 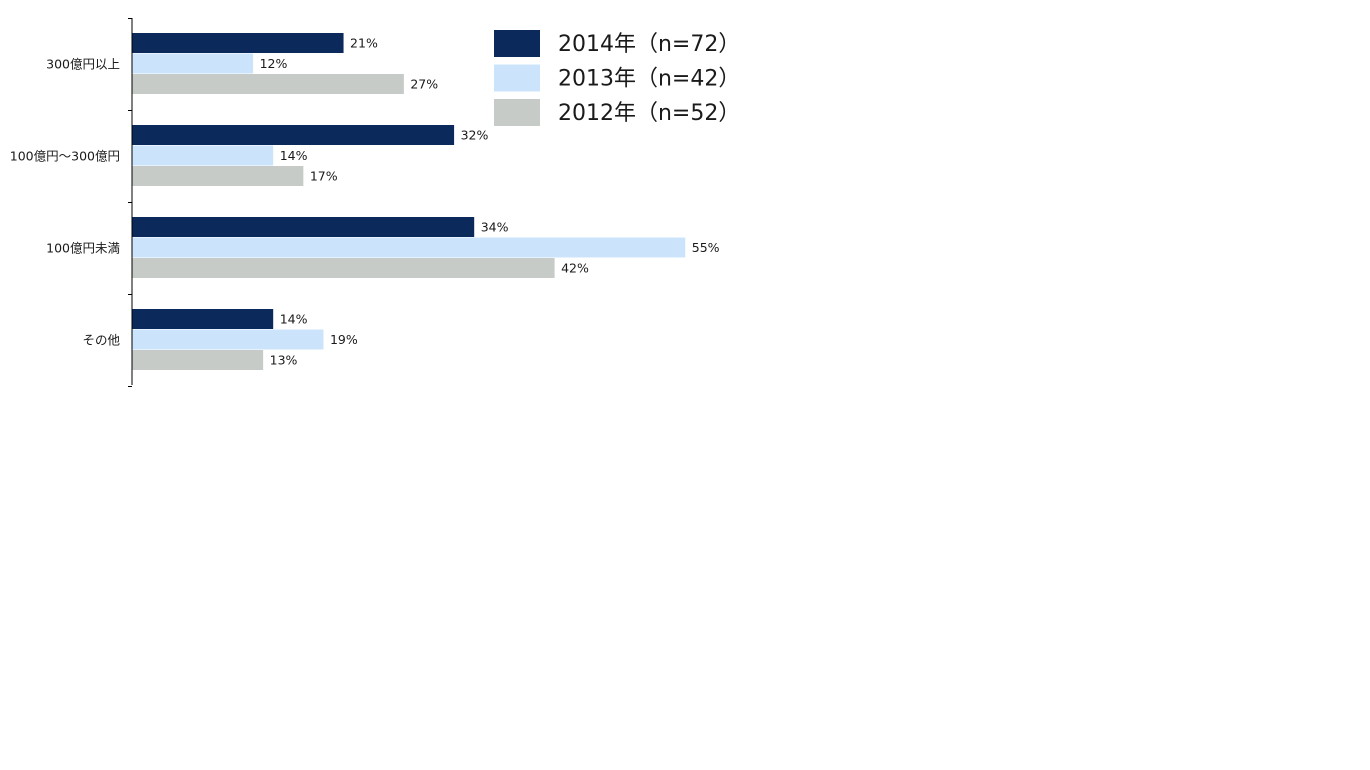 I want to click on data-label: 21%, so click(x=364, y=43).